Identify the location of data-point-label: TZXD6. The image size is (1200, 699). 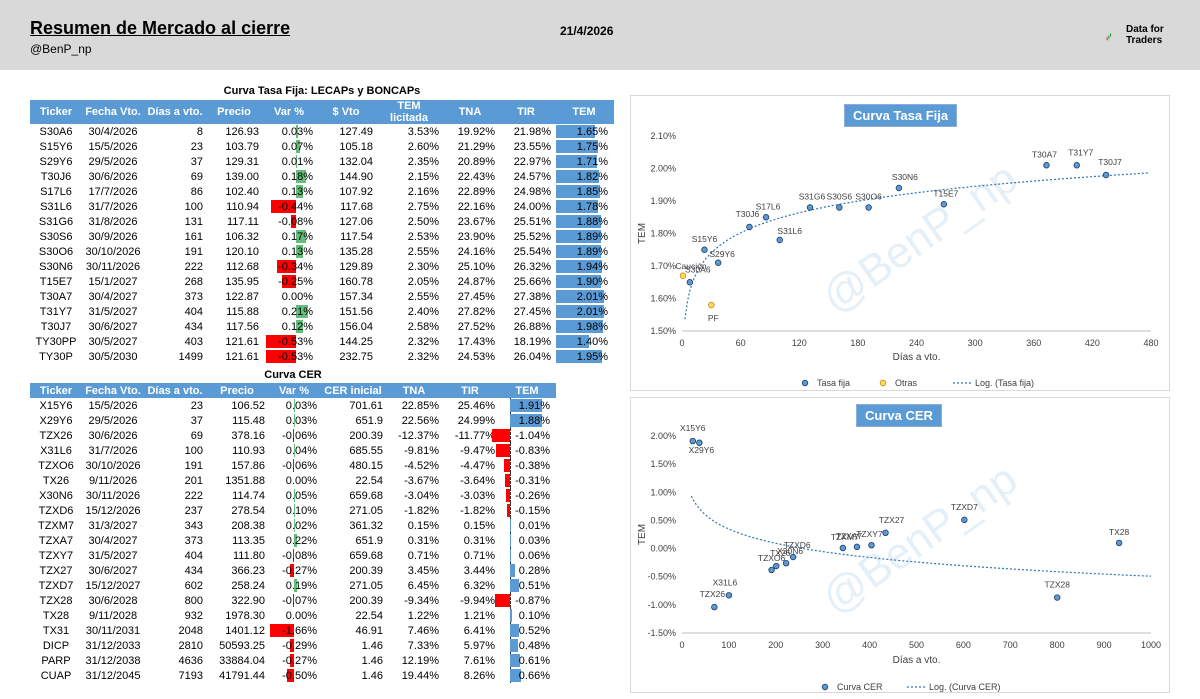
(797, 545).